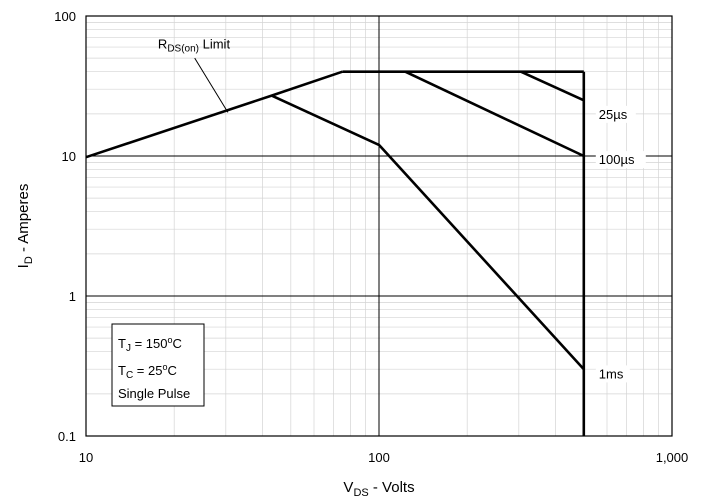 The width and height of the screenshot is (711, 497). What do you see at coordinates (122, 370) in the screenshot?
I see `tc-main: T` at bounding box center [122, 370].